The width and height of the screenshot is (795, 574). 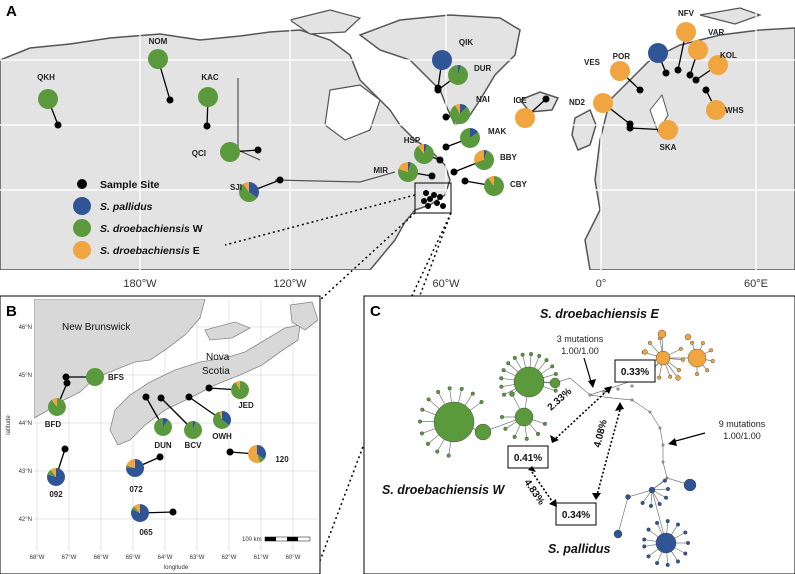 I want to click on legend-pallidus-swatch, so click(x=82, y=206).